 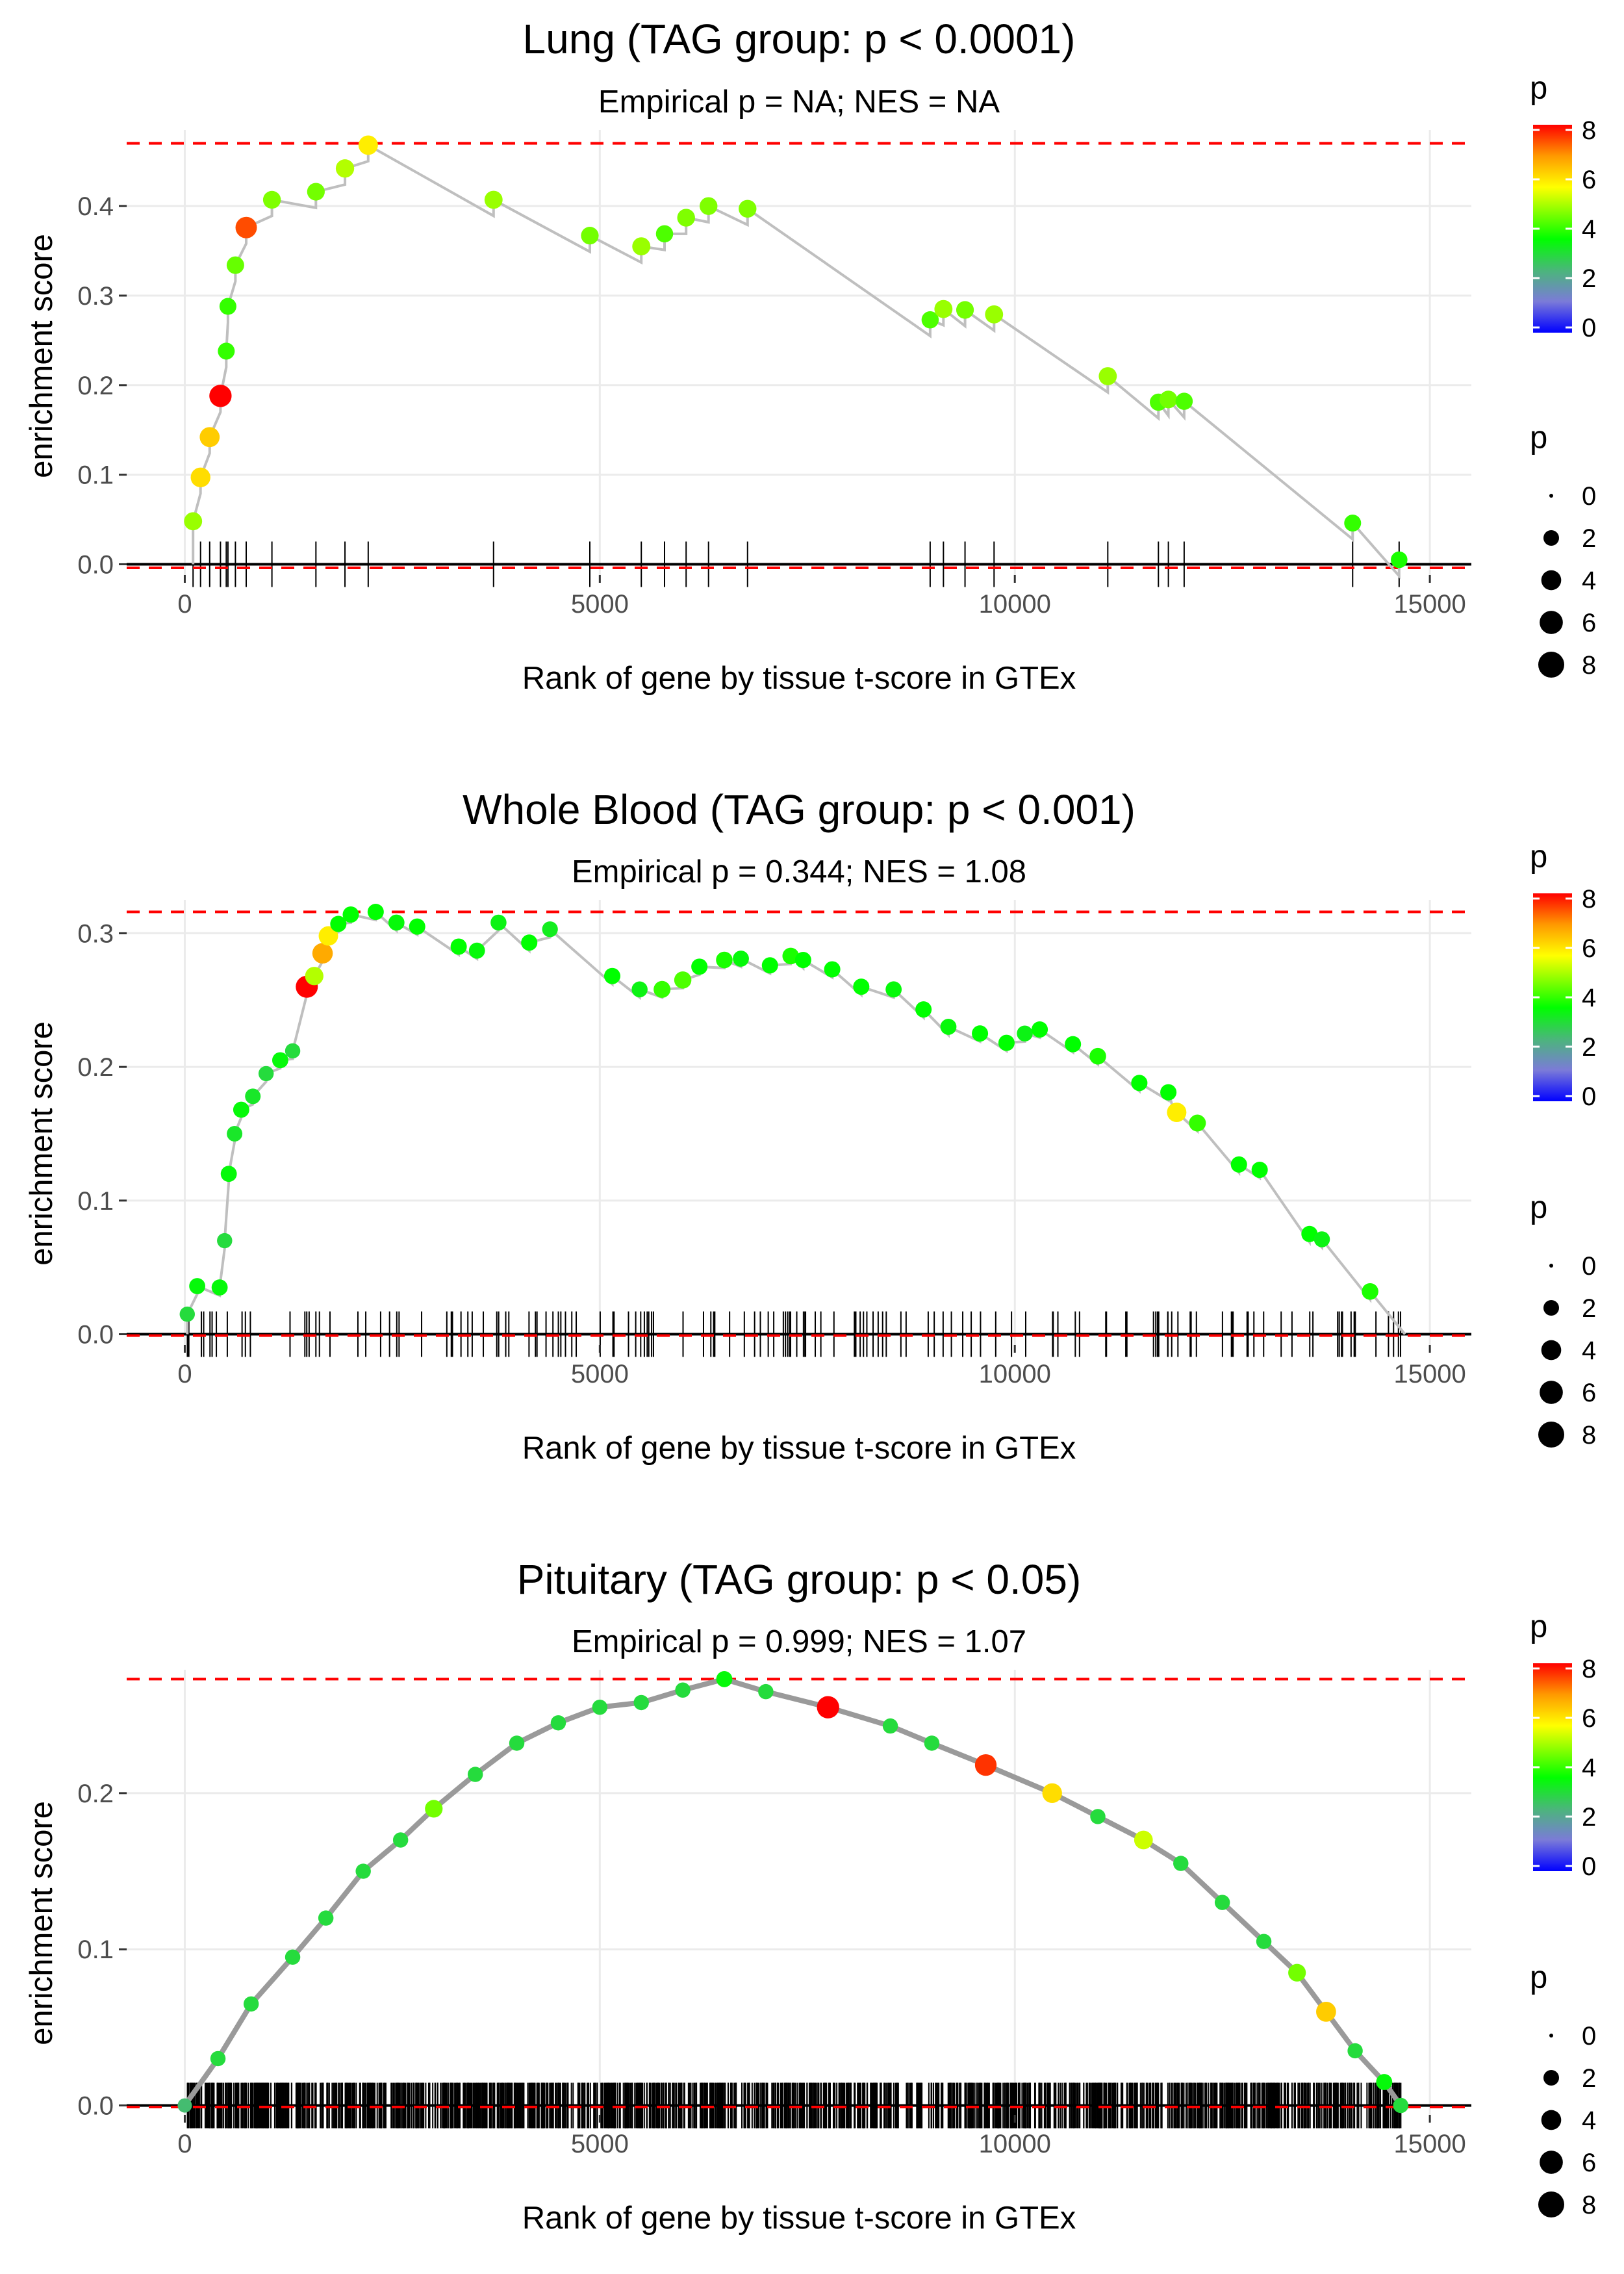 What do you see at coordinates (95, 475) in the screenshot?
I see `y-tick-label: 0.1` at bounding box center [95, 475].